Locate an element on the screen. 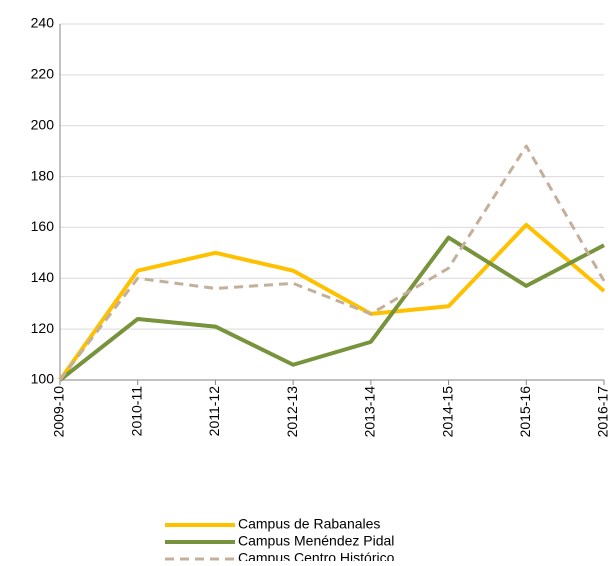  x-tick-label: 2009-10 is located at coordinates (59, 412).